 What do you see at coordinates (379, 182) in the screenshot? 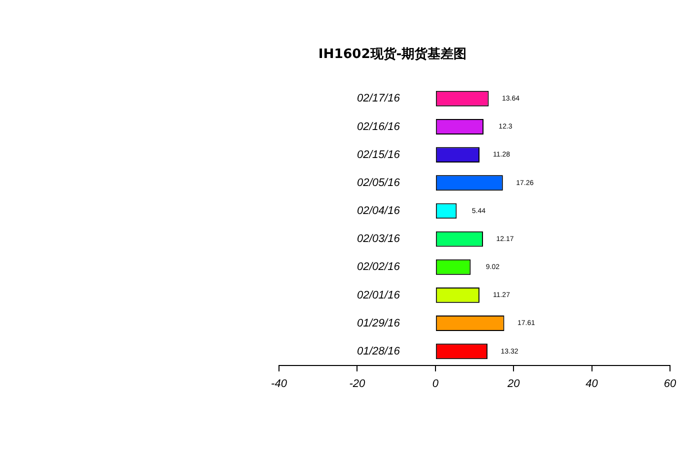
I see `y-tick-label: 02/05/16` at bounding box center [379, 182].